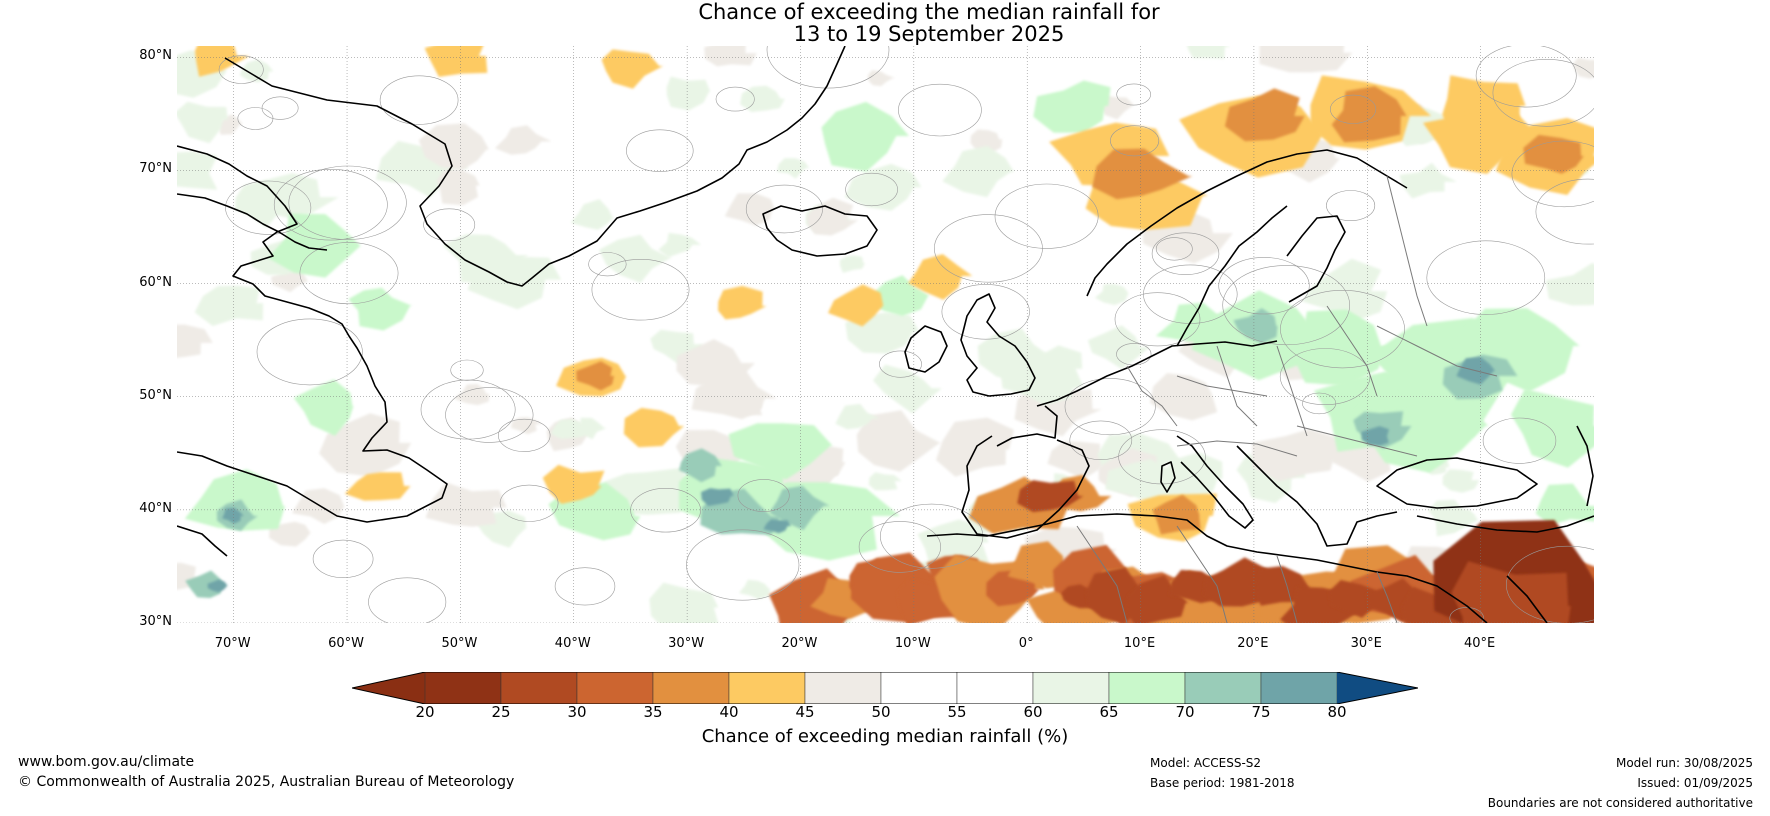 The width and height of the screenshot is (1770, 816). I want to click on coastline-corsica, so click(1168, 477).